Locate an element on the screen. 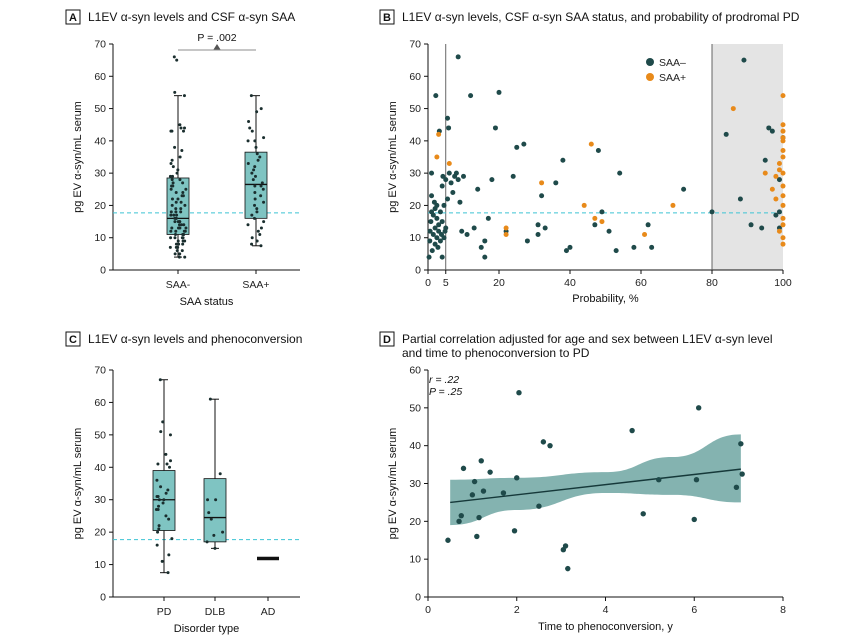 The image size is (860, 641). panel-b-y-tick-label: 20 is located at coordinates (415, 206).